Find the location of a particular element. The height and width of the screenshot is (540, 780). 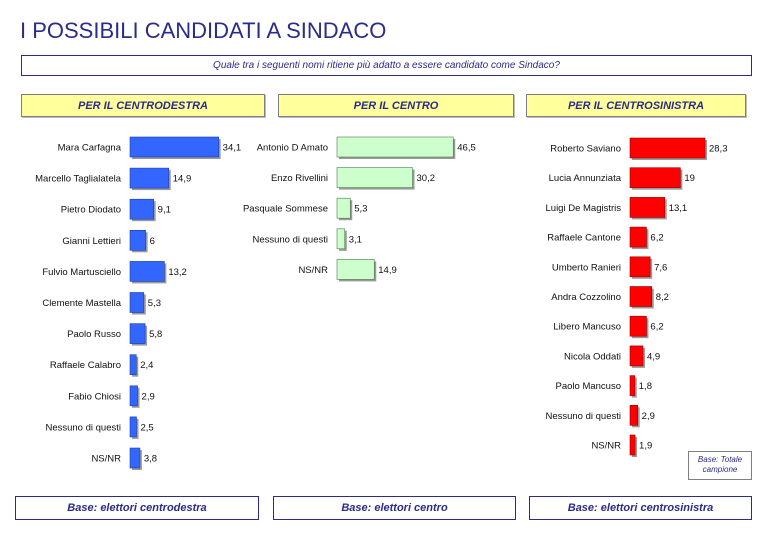

value-label: 30,2 is located at coordinates (426, 178).